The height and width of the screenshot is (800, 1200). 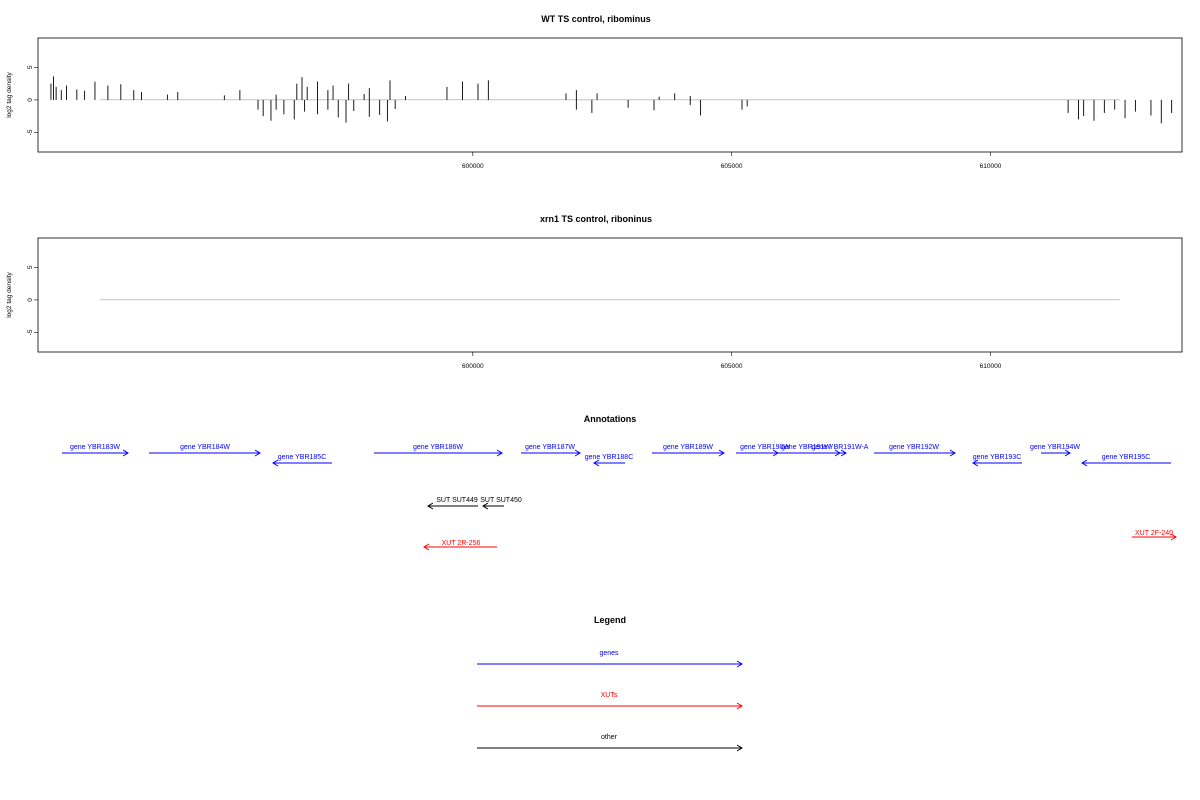 I want to click on other-annotation-label: SUT SUT450, so click(x=501, y=500).